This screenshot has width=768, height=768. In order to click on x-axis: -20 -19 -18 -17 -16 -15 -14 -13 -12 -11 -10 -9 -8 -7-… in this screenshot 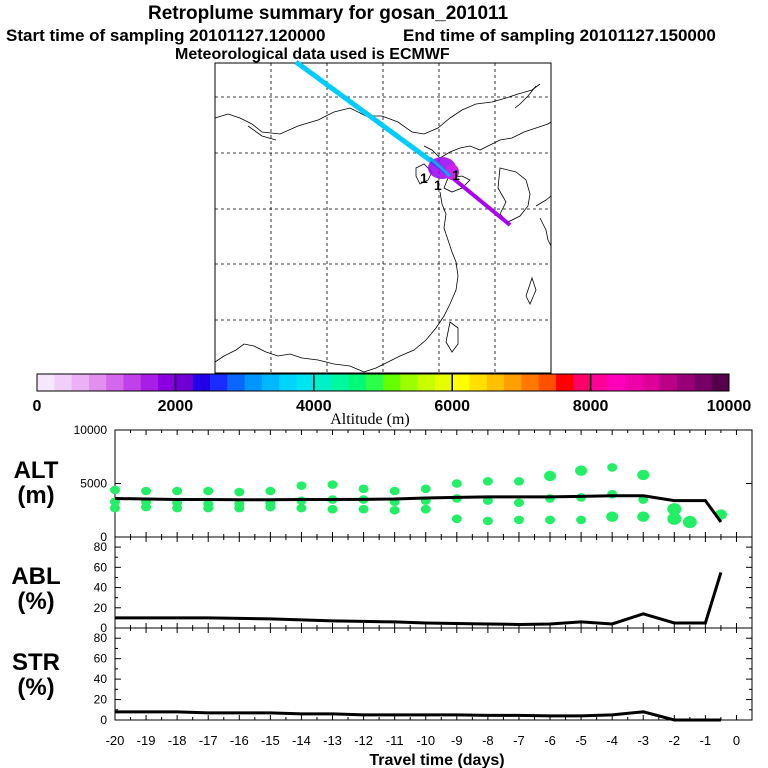, I will do `click(423, 740)`.